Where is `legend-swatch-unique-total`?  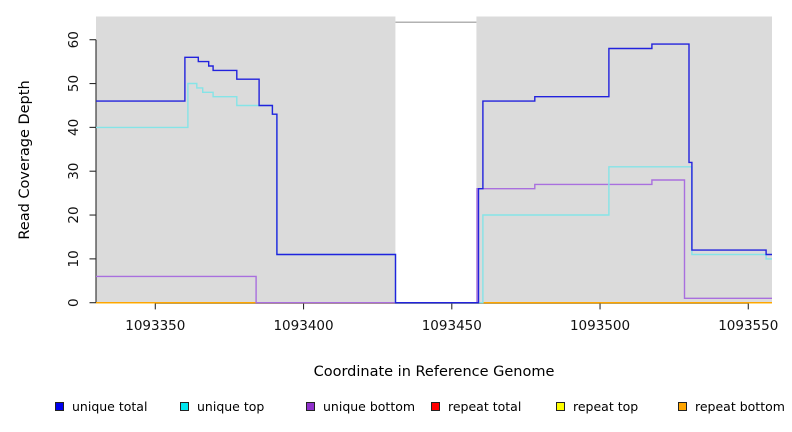 legend-swatch-unique-total is located at coordinates (59, 406).